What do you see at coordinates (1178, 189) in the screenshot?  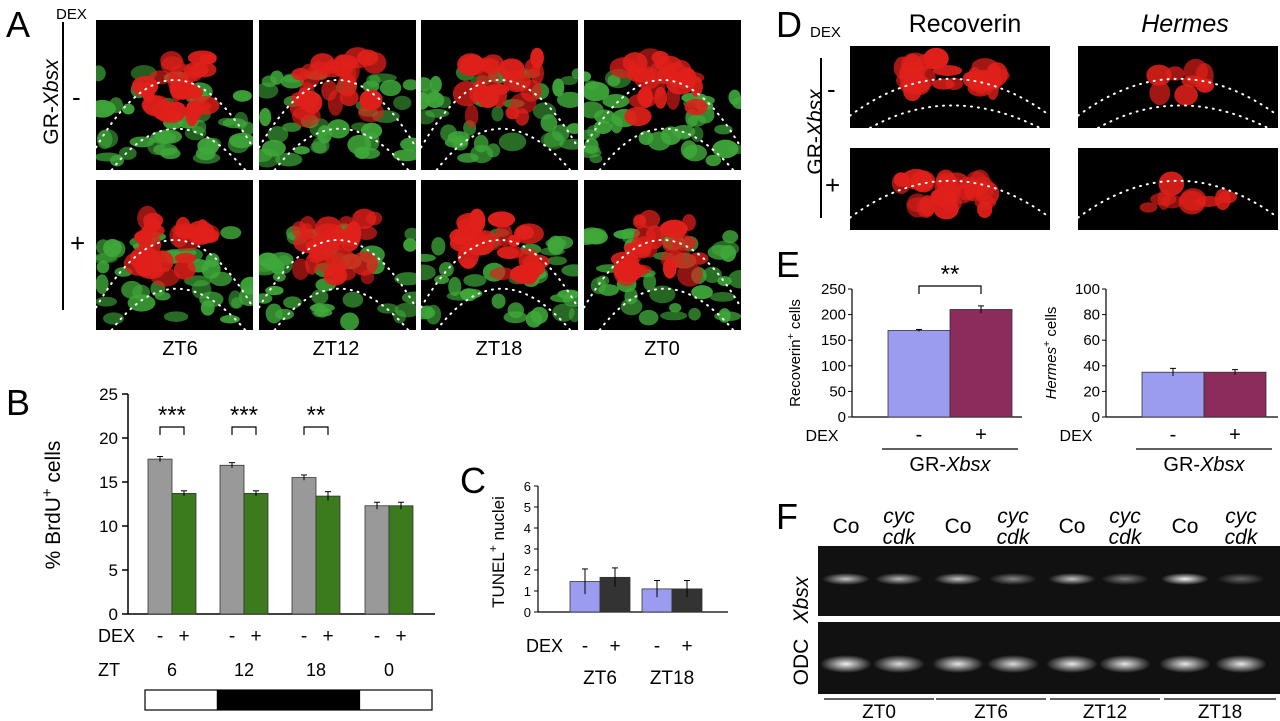 I see `micrograph-d-hermes-plus` at bounding box center [1178, 189].